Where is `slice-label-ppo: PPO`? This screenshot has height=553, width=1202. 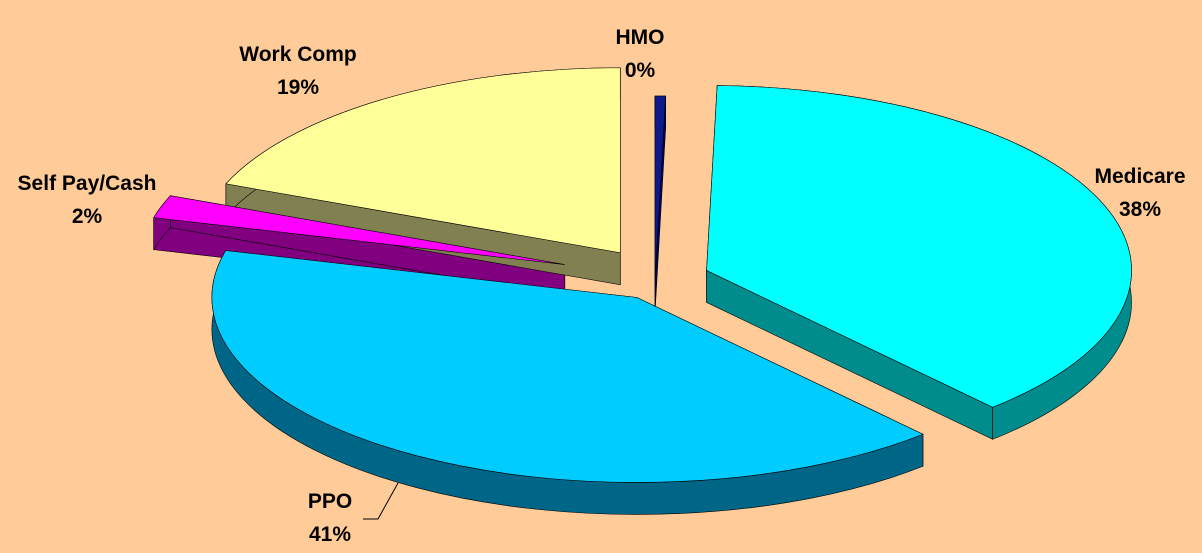 slice-label-ppo: PPO is located at coordinates (330, 501).